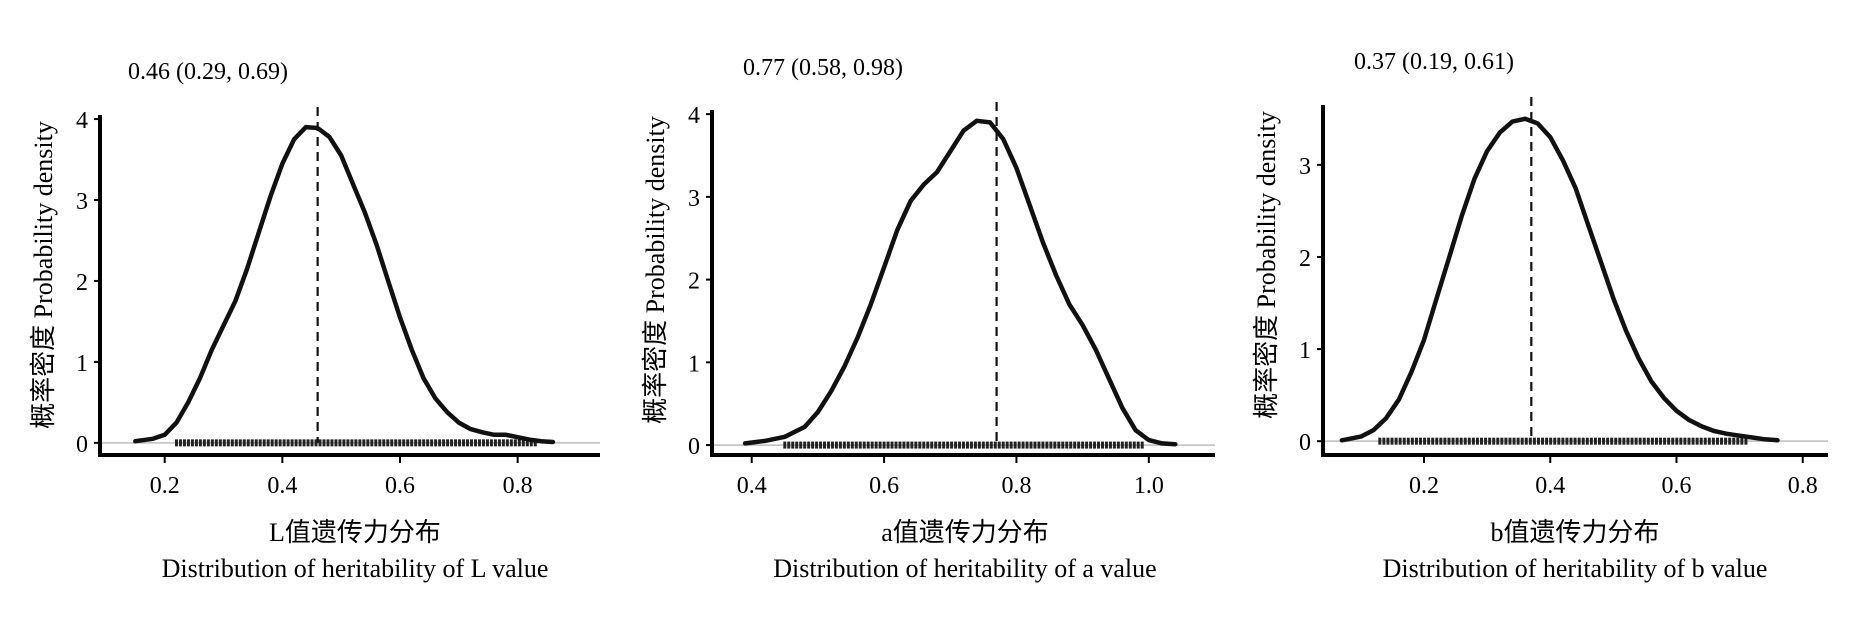 The width and height of the screenshot is (1871, 622). What do you see at coordinates (1434, 62) in the screenshot?
I see `panel-annotation: 0.37 (0.19, 0.61)` at bounding box center [1434, 62].